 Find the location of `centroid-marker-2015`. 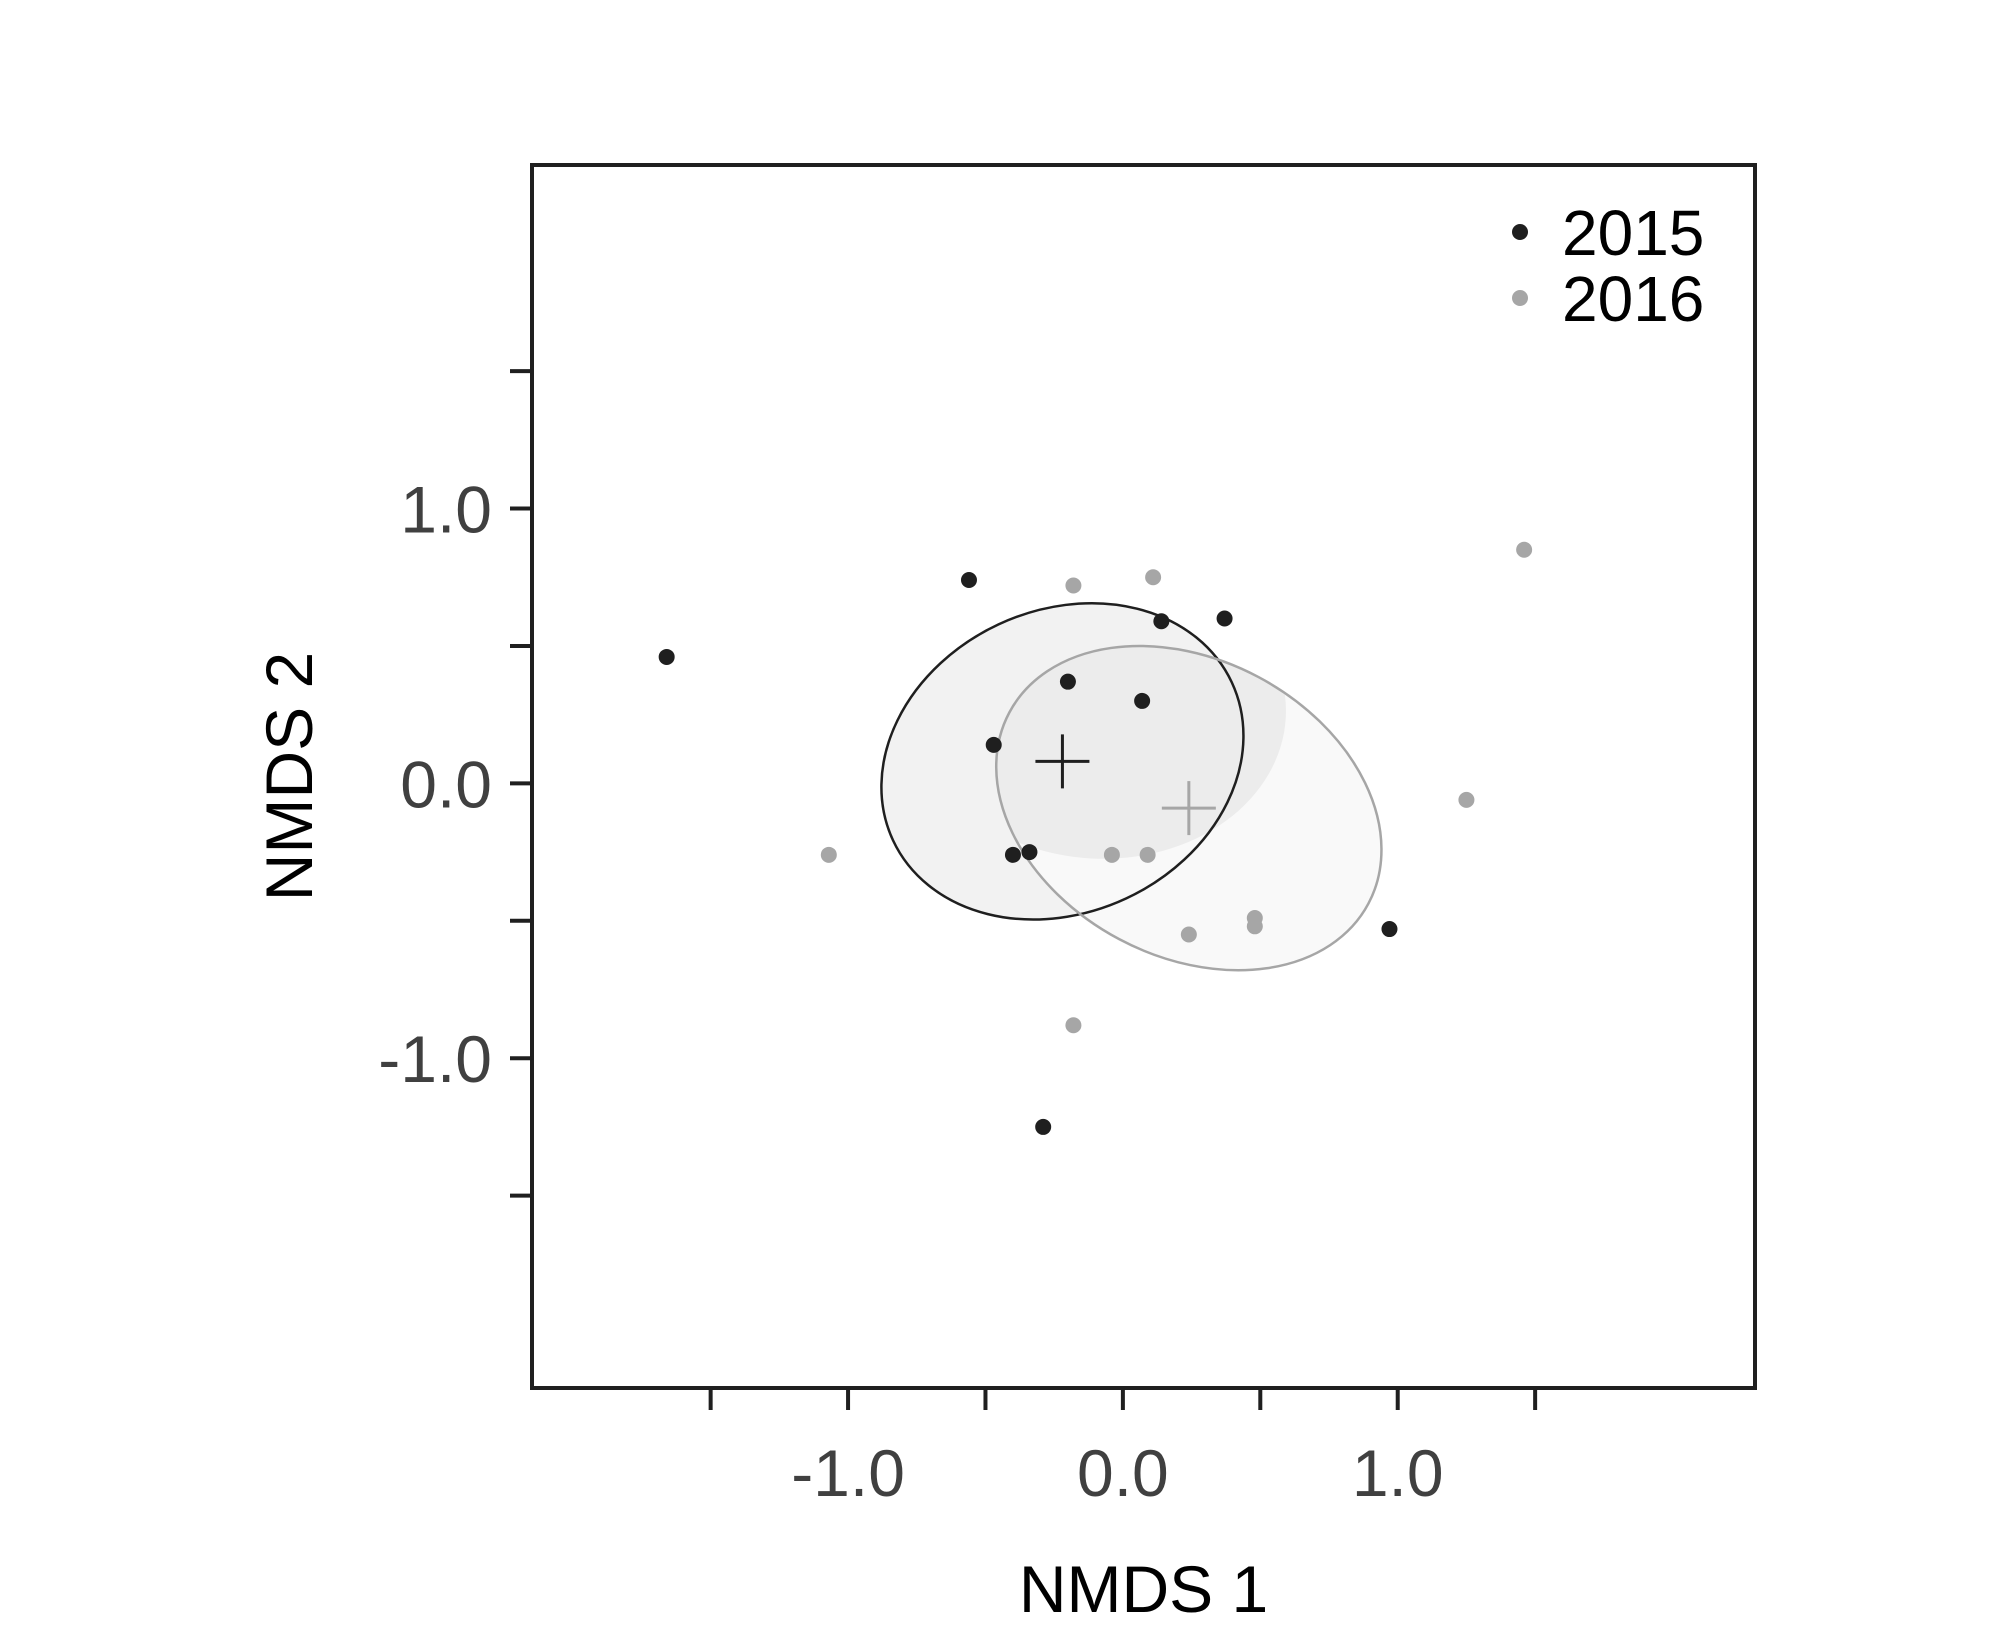

centroid-marker-2015 is located at coordinates (1062, 761).